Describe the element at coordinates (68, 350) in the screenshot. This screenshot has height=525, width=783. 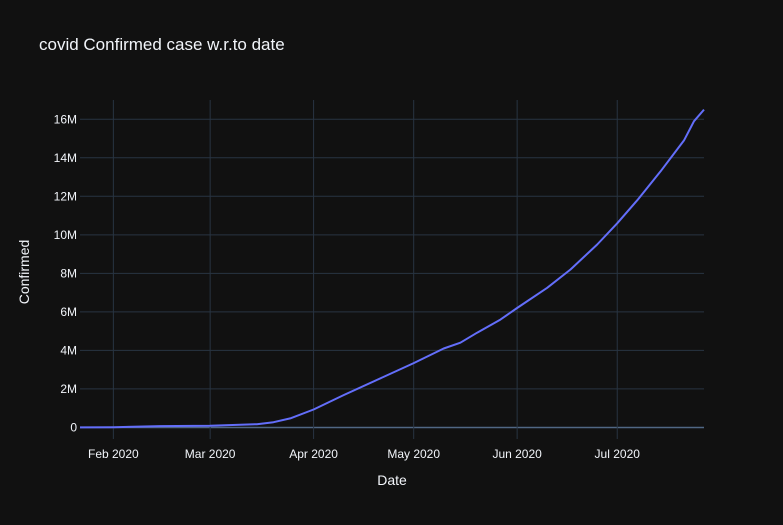
I see `y-tick-label: 4M` at that location.